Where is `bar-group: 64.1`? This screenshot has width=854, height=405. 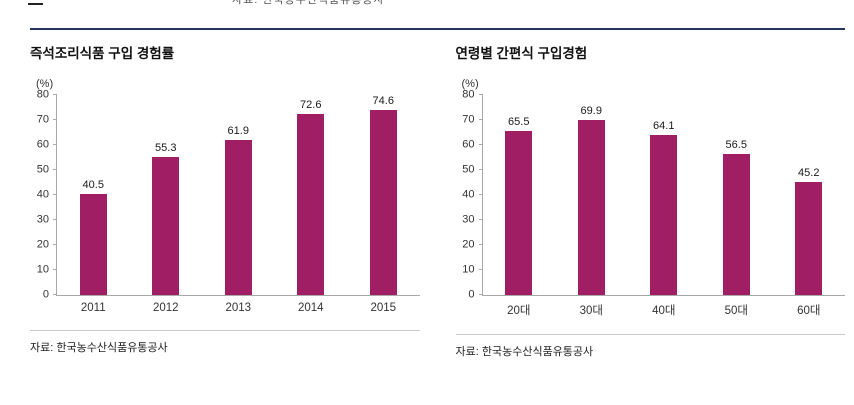 bar-group: 64.1 is located at coordinates (664, 195).